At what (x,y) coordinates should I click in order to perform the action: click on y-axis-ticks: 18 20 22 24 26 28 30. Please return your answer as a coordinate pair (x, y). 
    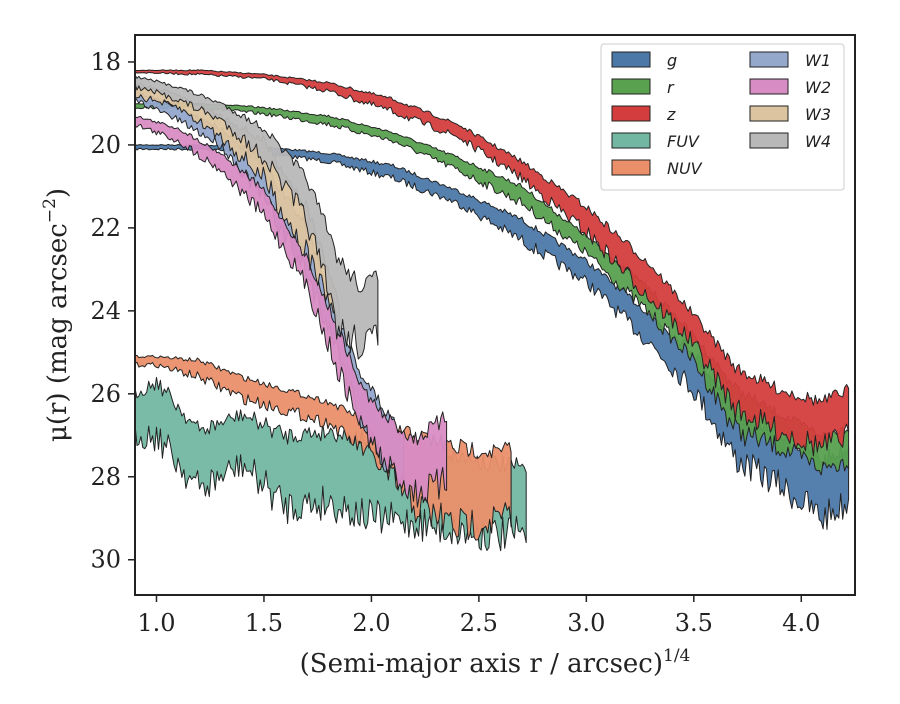
    Looking at the image, I should click on (112, 311).